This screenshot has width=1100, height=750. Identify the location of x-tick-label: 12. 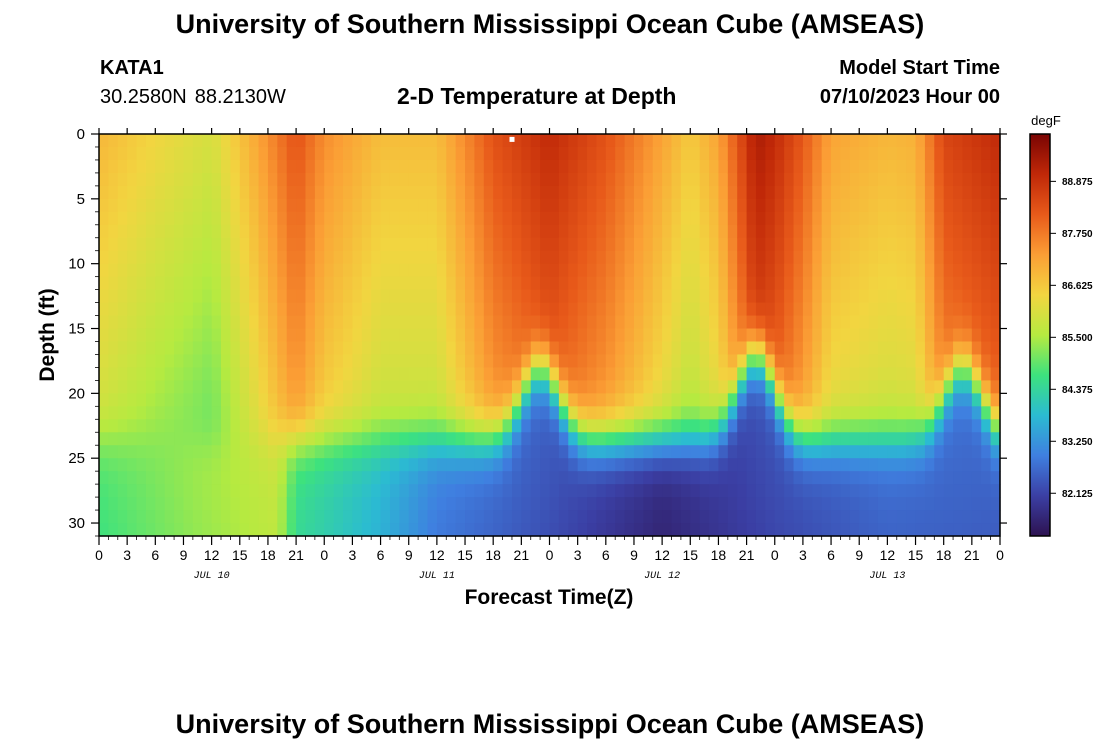
(662, 555).